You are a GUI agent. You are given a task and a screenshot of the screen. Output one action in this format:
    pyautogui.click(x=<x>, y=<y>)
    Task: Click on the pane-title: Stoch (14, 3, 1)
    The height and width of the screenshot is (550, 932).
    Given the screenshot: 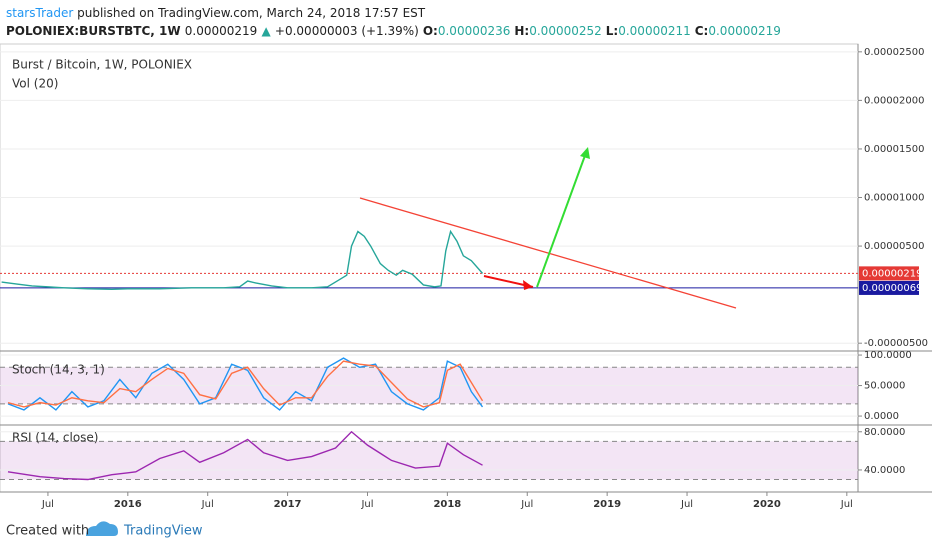 What is the action you would take?
    pyautogui.click(x=58, y=370)
    